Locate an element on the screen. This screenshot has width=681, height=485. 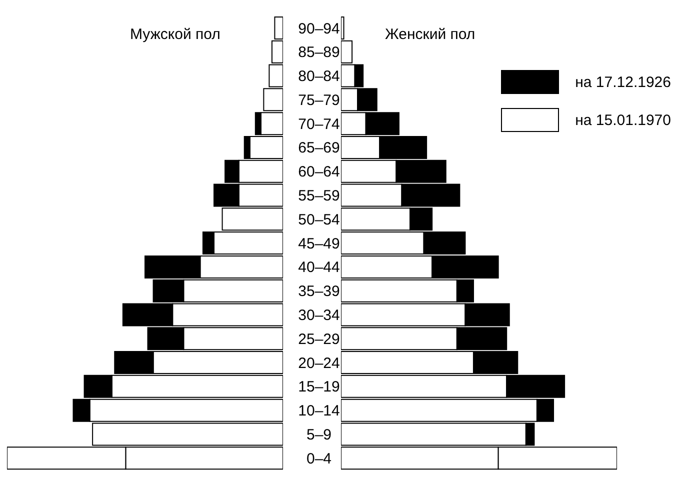
y-tick-label: 10–14 is located at coordinates (319, 411).